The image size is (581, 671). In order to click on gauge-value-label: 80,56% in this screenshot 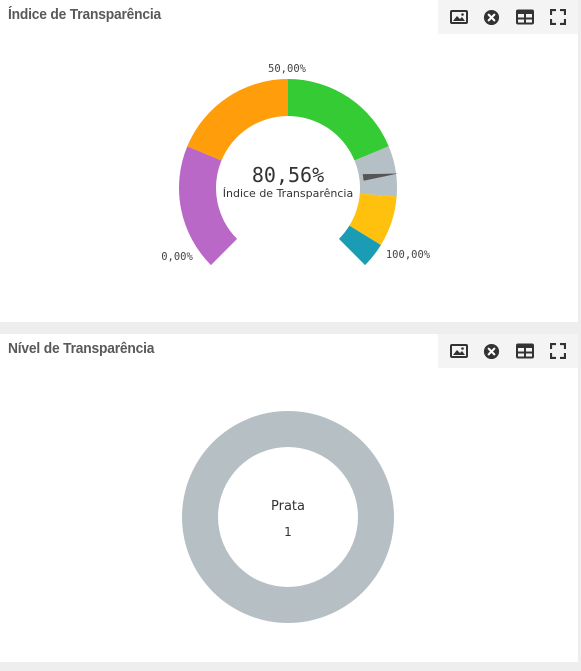, I will do `click(288, 175)`.